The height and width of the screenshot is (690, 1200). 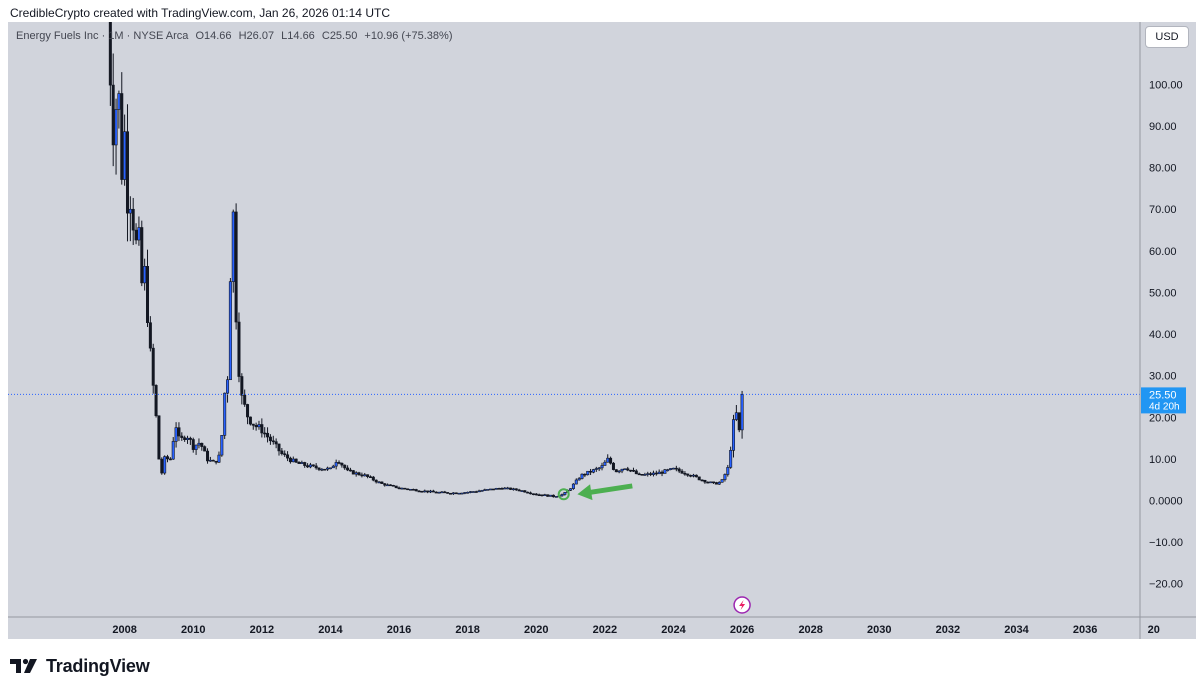 I want to click on ohlc-change: +10.96 (+75.38%), so click(x=408, y=36).